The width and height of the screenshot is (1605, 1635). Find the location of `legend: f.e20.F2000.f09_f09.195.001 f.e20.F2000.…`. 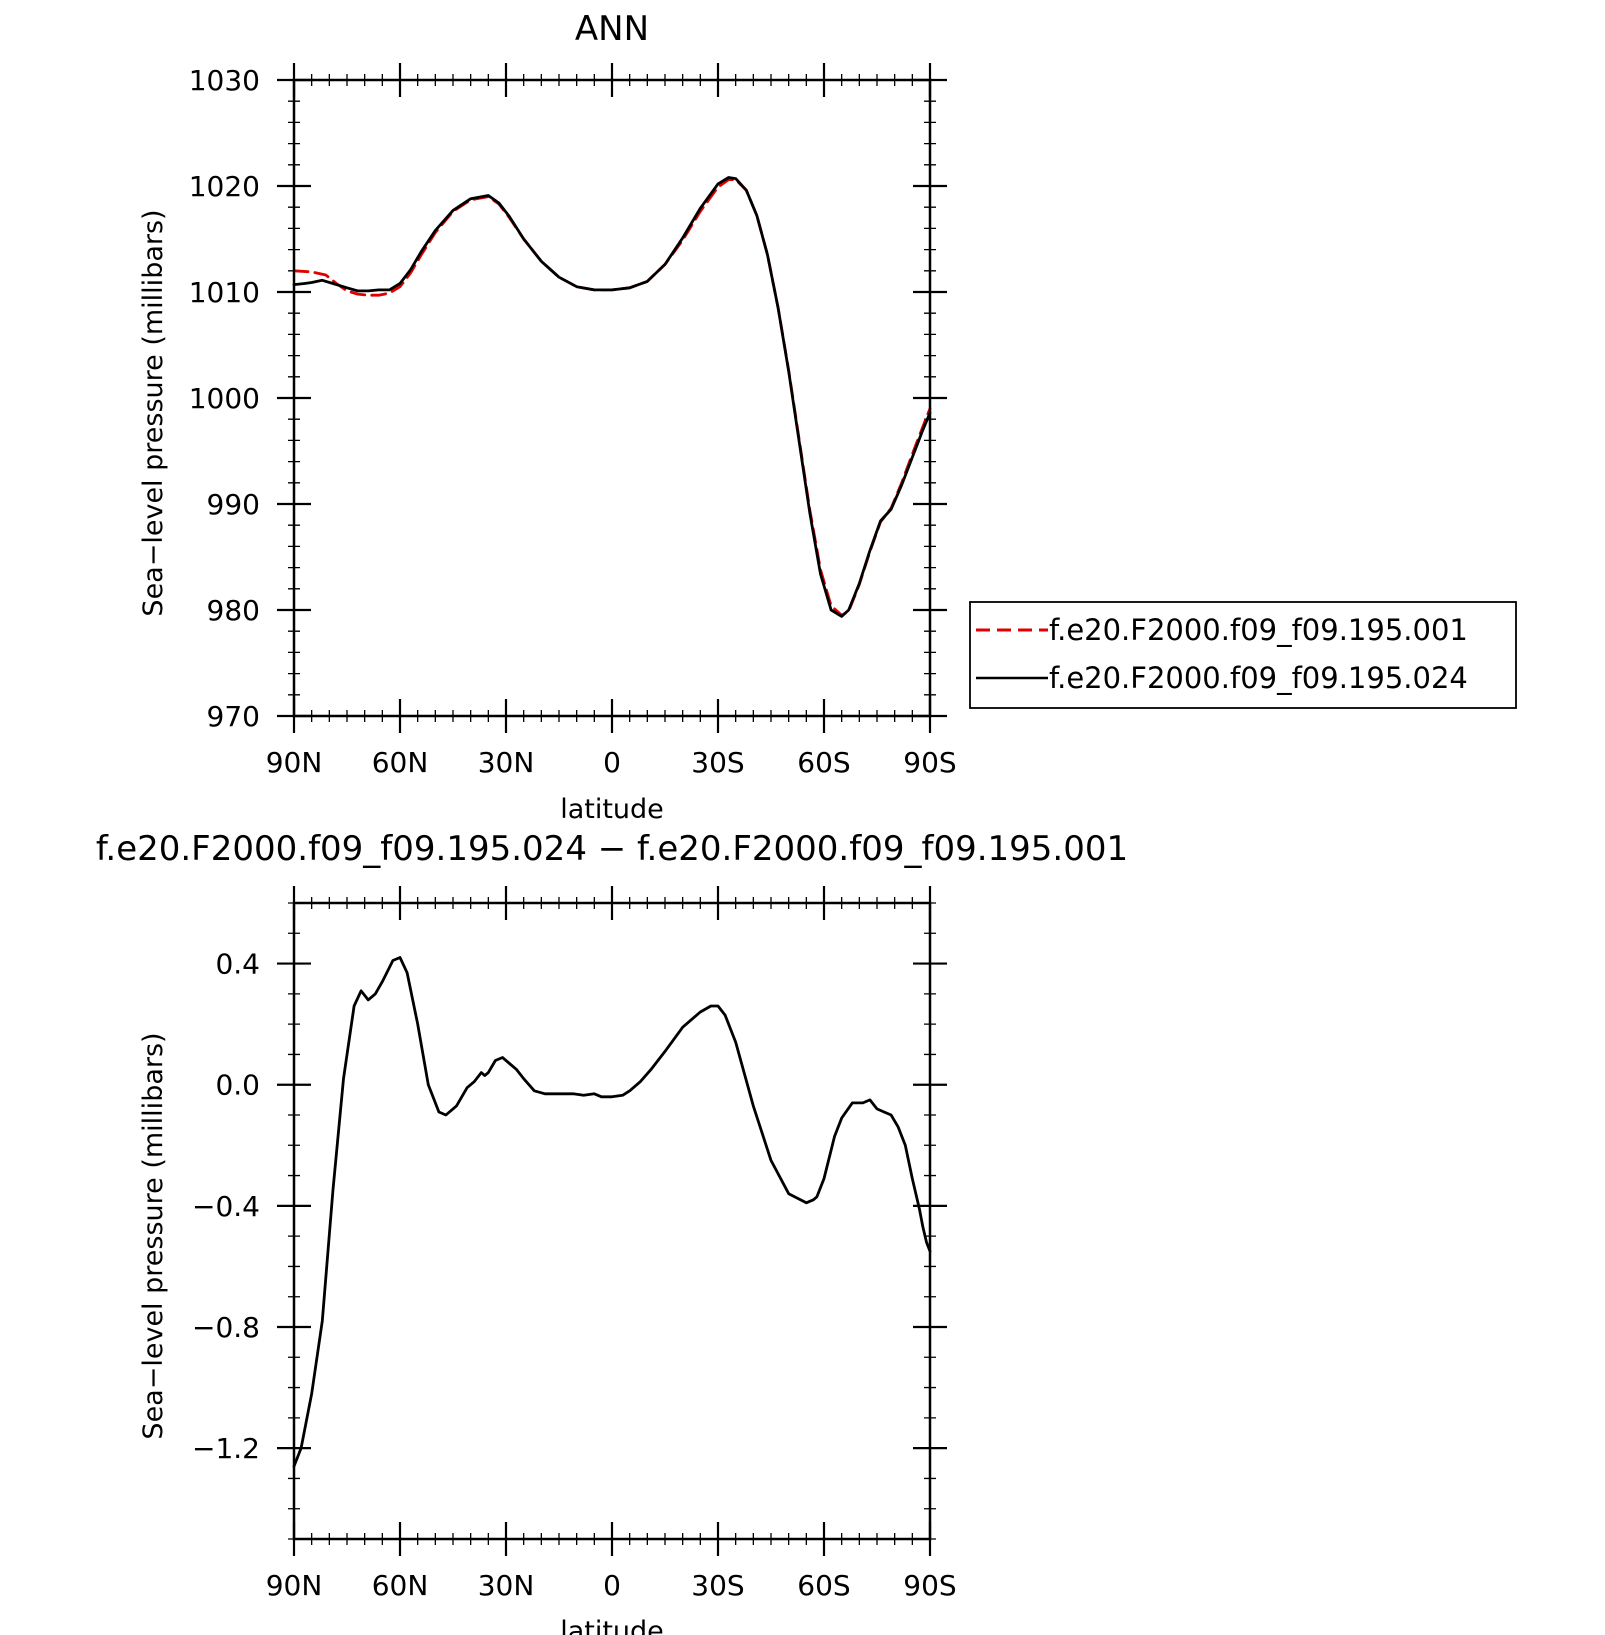

legend: f.e20.F2000.f09_f09.195.001 f.e20.F2000.… is located at coordinates (1243, 655).